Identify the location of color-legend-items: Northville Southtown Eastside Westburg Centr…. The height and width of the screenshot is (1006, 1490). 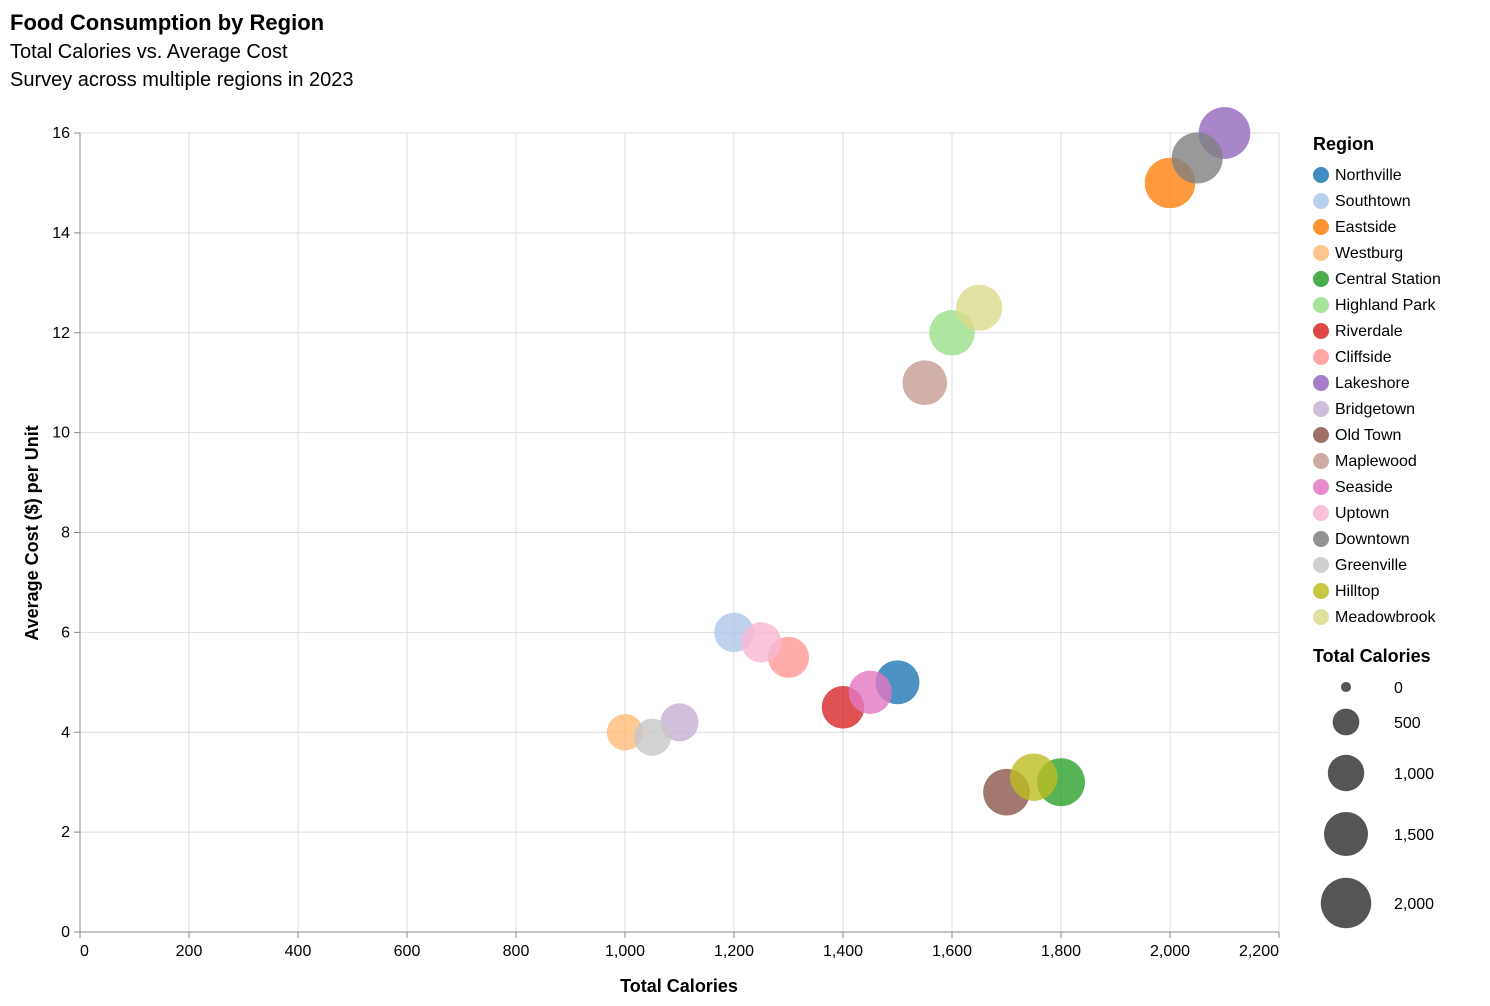
(1377, 396).